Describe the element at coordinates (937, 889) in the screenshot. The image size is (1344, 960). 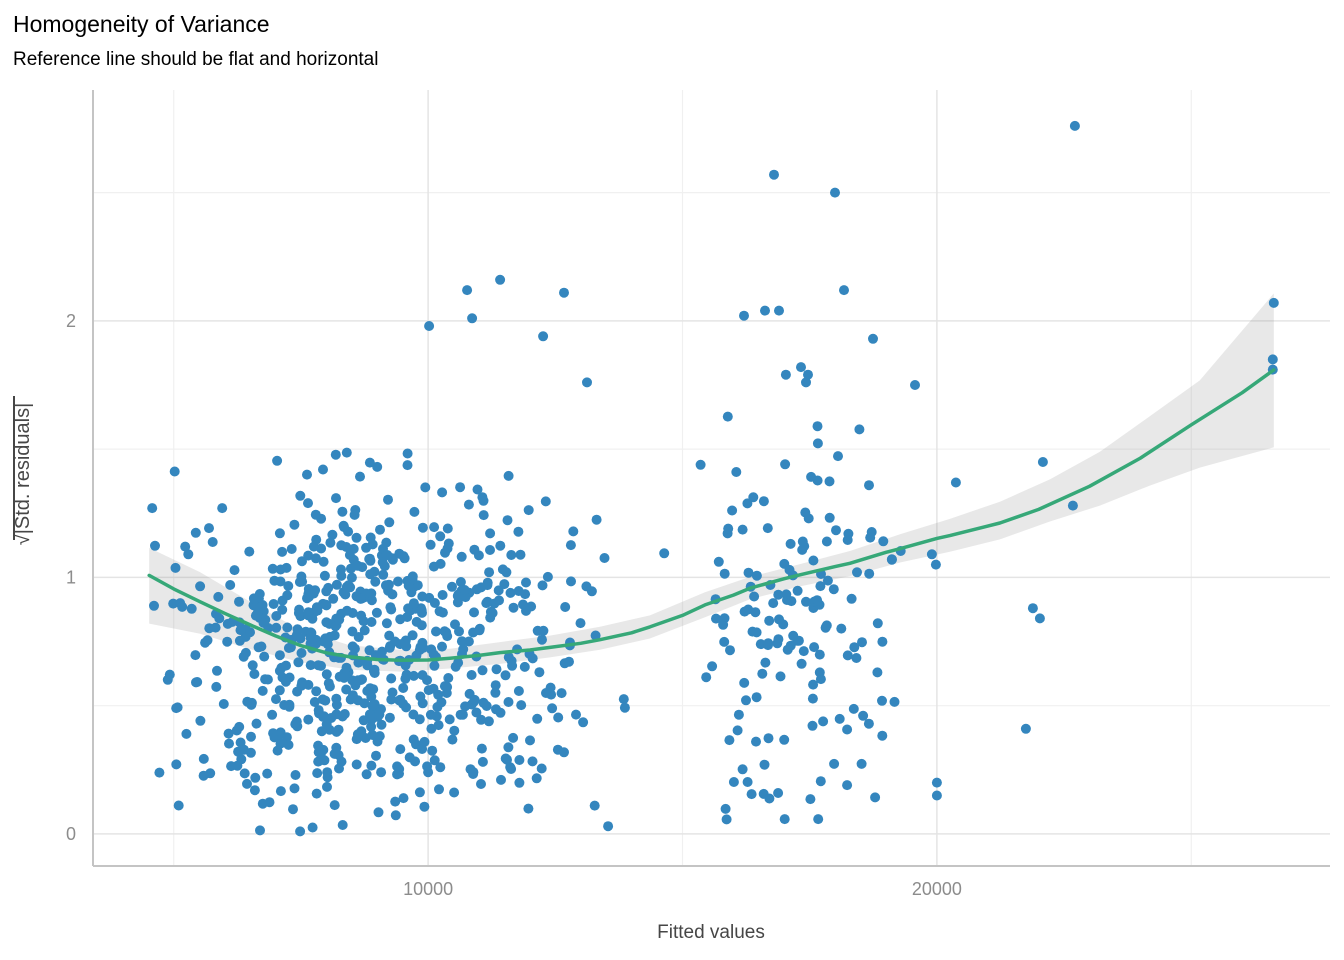
I see `x-tick-label: 20000` at that location.